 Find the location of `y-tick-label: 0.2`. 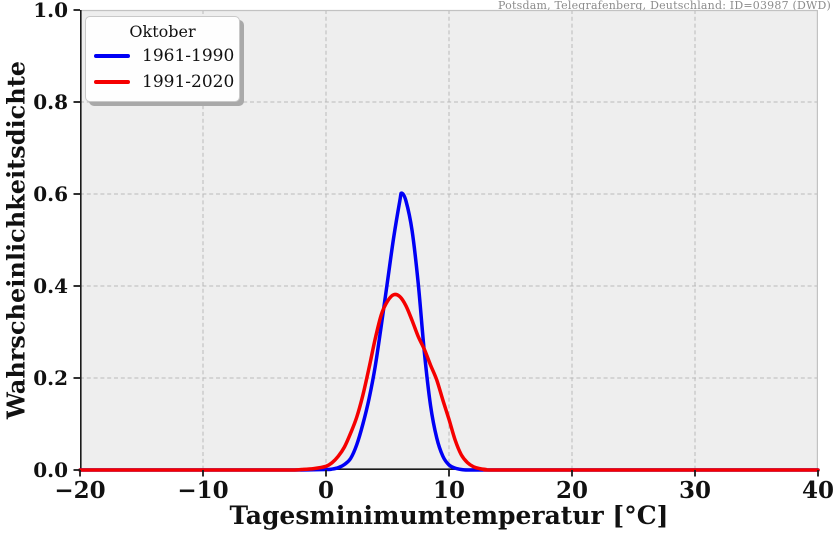

y-tick-label: 0.2 is located at coordinates (50, 378).